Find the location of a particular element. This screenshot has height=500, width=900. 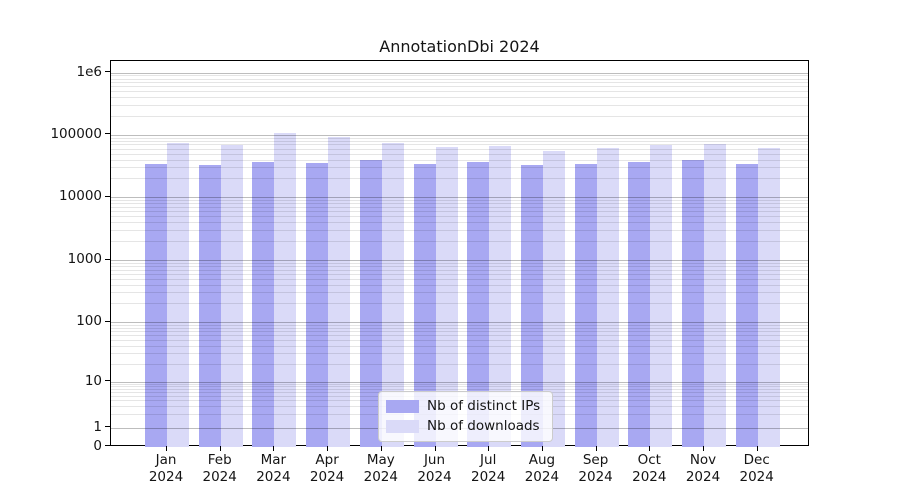

legend-label: Nb of distinct IPs is located at coordinates (484, 406).